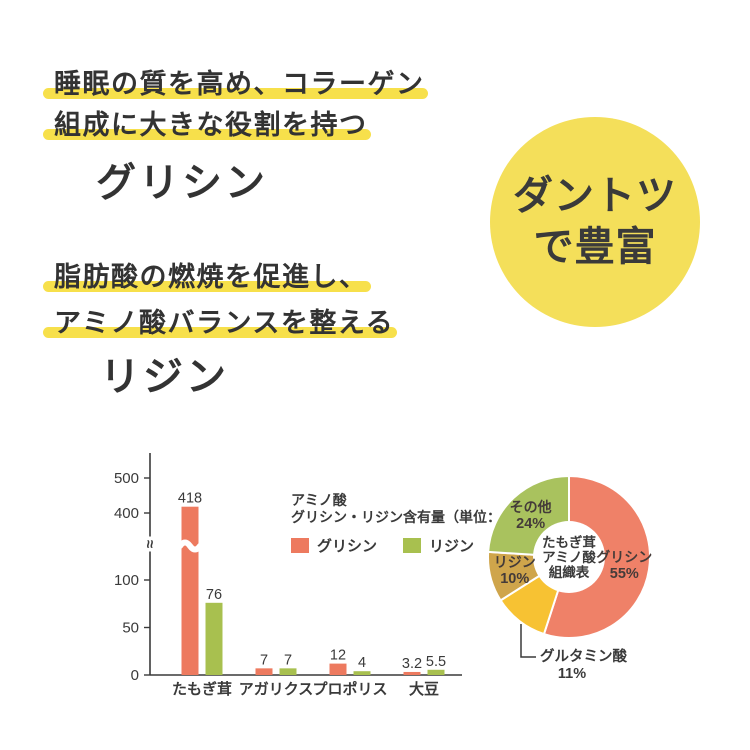 The image size is (750, 750). What do you see at coordinates (528, 641) in the screenshot?
I see `pie-leader-line` at bounding box center [528, 641].